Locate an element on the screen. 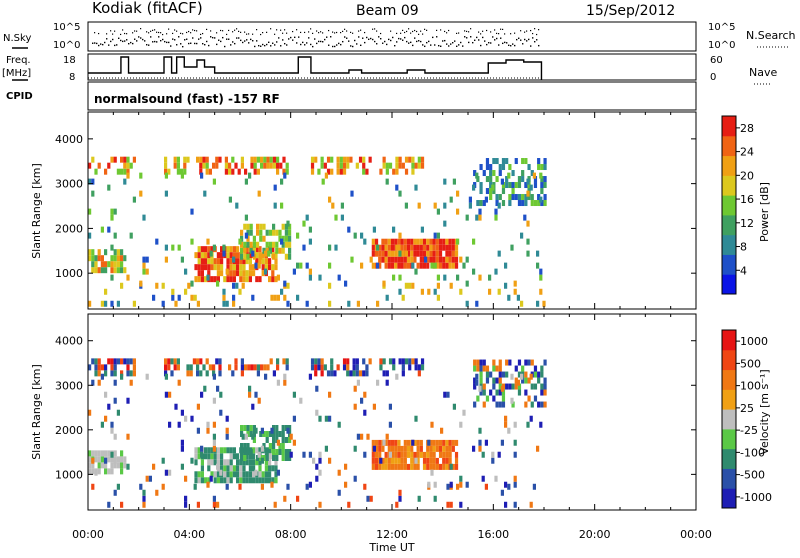 Image resolution: width=800 pixels, height=558 pixels. colorbar-frame is located at coordinates (729, 205).